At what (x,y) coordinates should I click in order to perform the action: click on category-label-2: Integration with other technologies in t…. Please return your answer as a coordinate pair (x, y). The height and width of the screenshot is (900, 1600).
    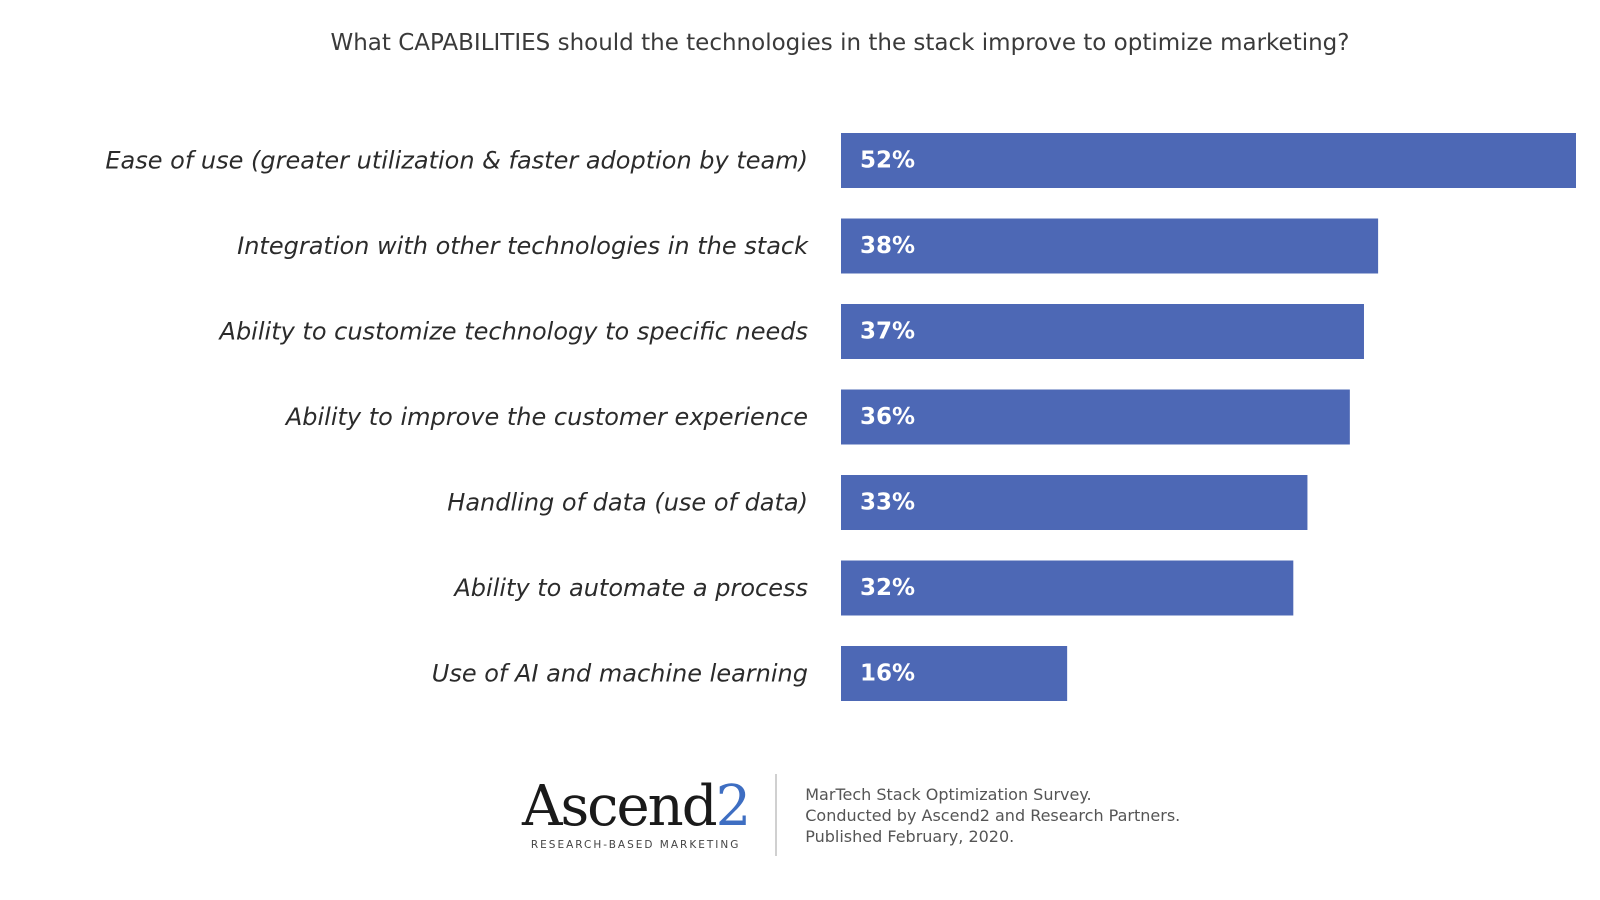
    Looking at the image, I should click on (523, 246).